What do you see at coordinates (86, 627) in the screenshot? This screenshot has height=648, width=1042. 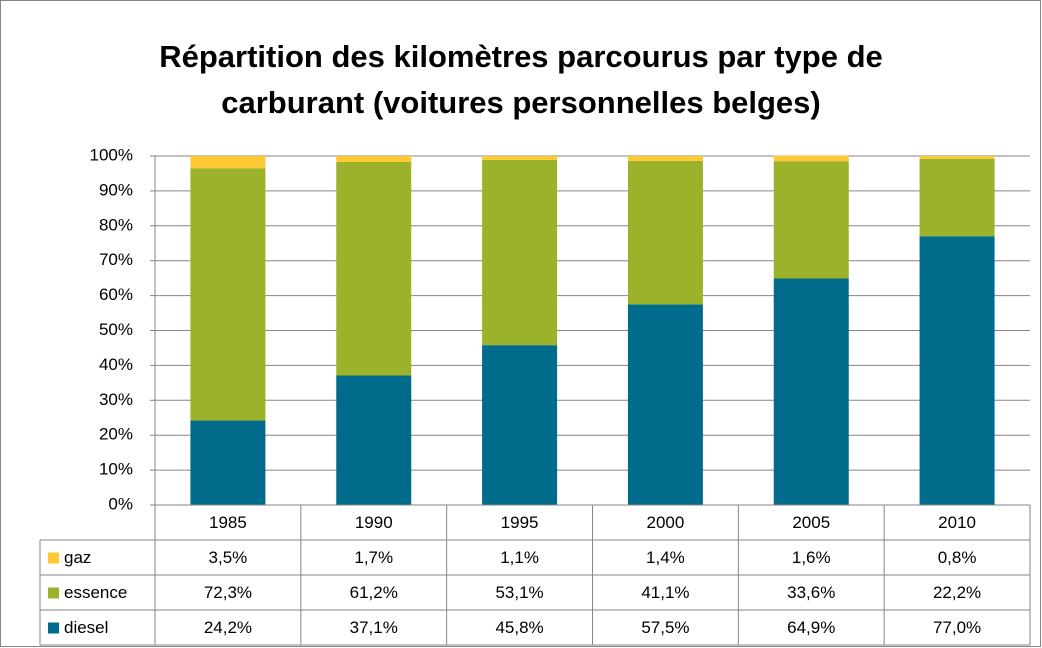 I see `legend-label: diesel` at bounding box center [86, 627].